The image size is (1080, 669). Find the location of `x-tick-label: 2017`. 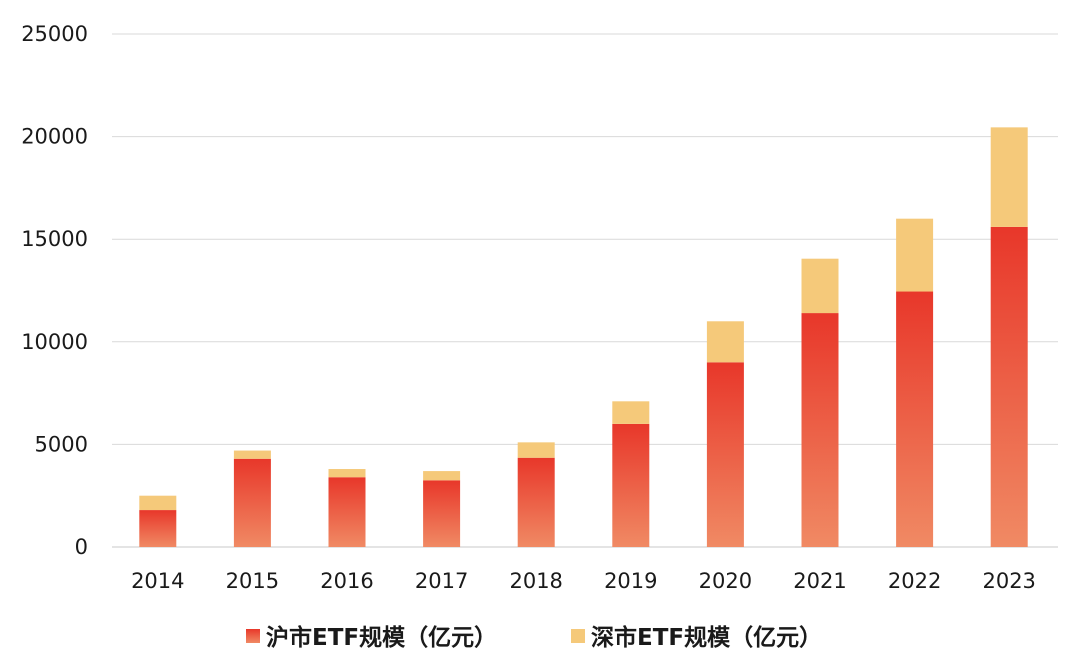

x-tick-label: 2017 is located at coordinates (441, 581).